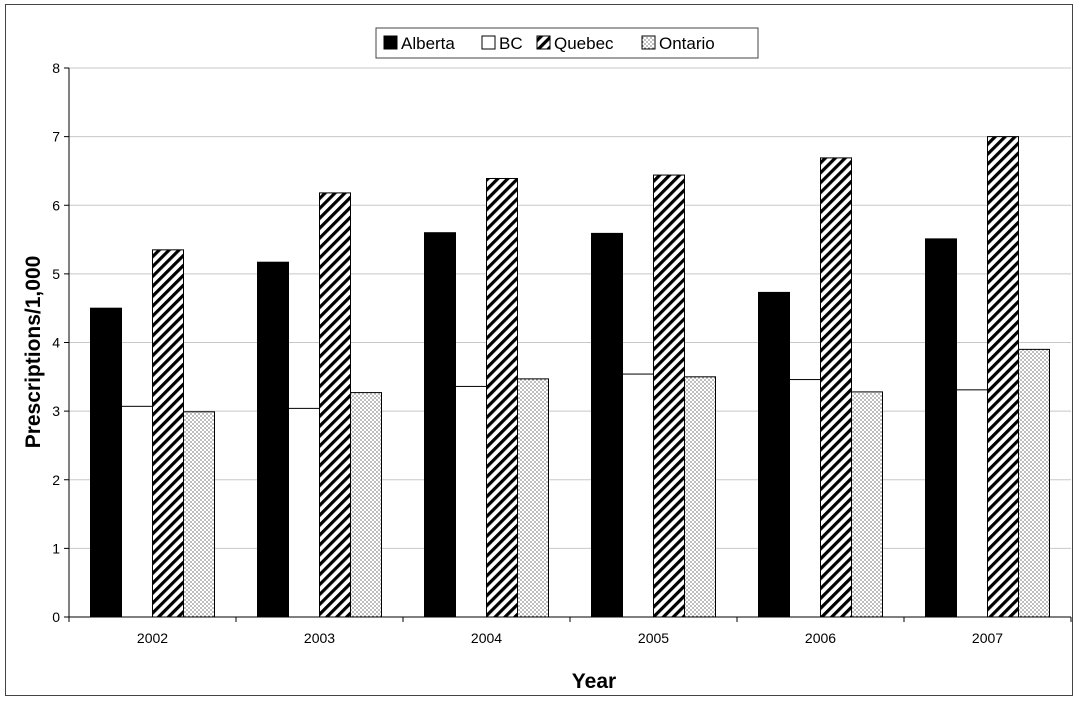 This screenshot has width=1080, height=701. I want to click on bar-alberta-2006, so click(774, 454).